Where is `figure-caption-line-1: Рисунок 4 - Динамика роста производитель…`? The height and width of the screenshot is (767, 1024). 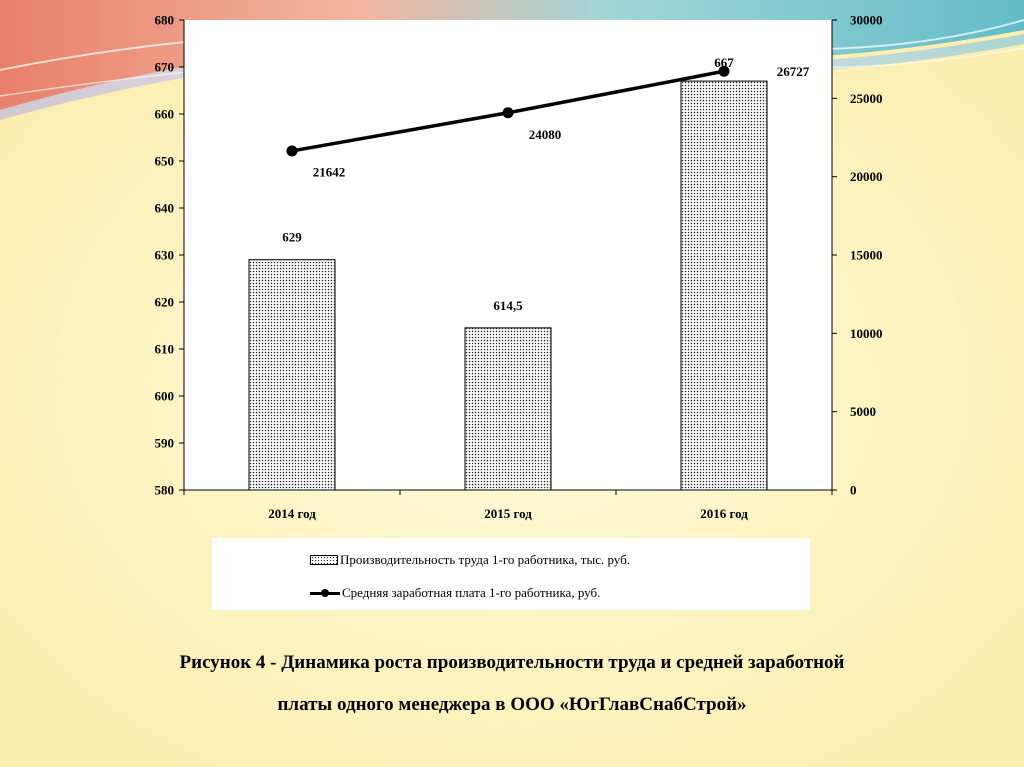
figure-caption-line-1: Рисунок 4 - Динамика роста производитель… is located at coordinates (512, 662).